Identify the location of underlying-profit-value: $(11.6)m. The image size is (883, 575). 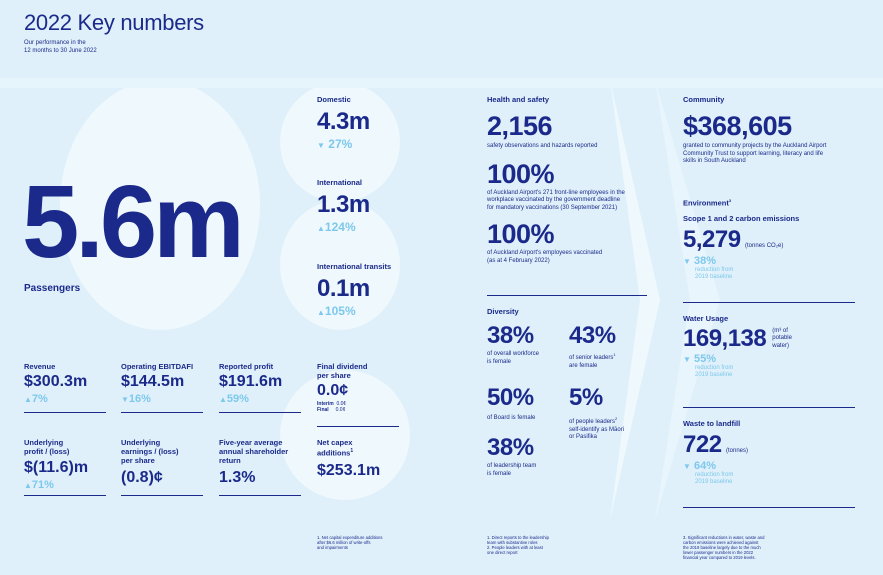
(56, 467).